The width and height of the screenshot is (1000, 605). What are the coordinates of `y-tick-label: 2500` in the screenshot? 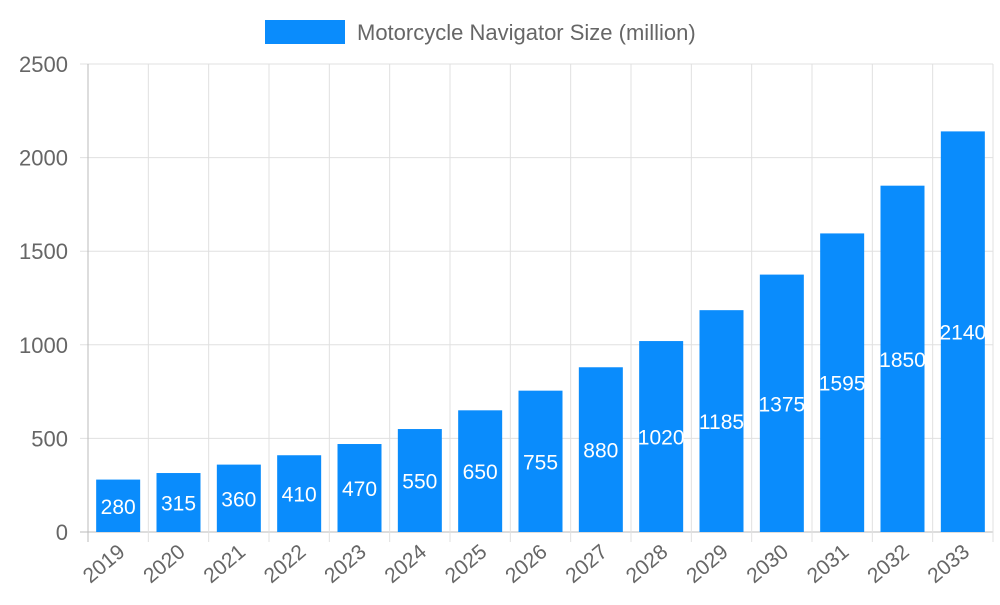 It's located at (43, 64).